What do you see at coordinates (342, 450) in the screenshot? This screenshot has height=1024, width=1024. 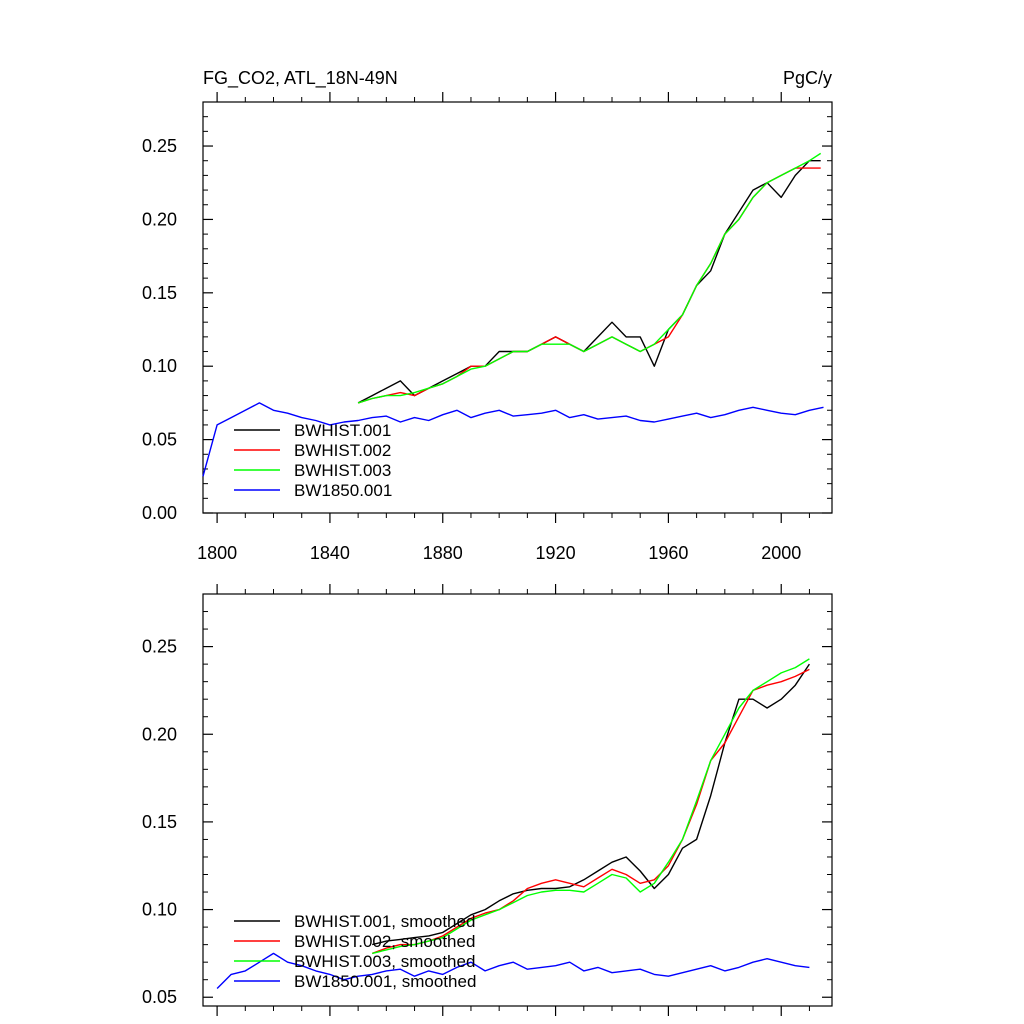 I see `legend-label: BWHIST.002` at bounding box center [342, 450].